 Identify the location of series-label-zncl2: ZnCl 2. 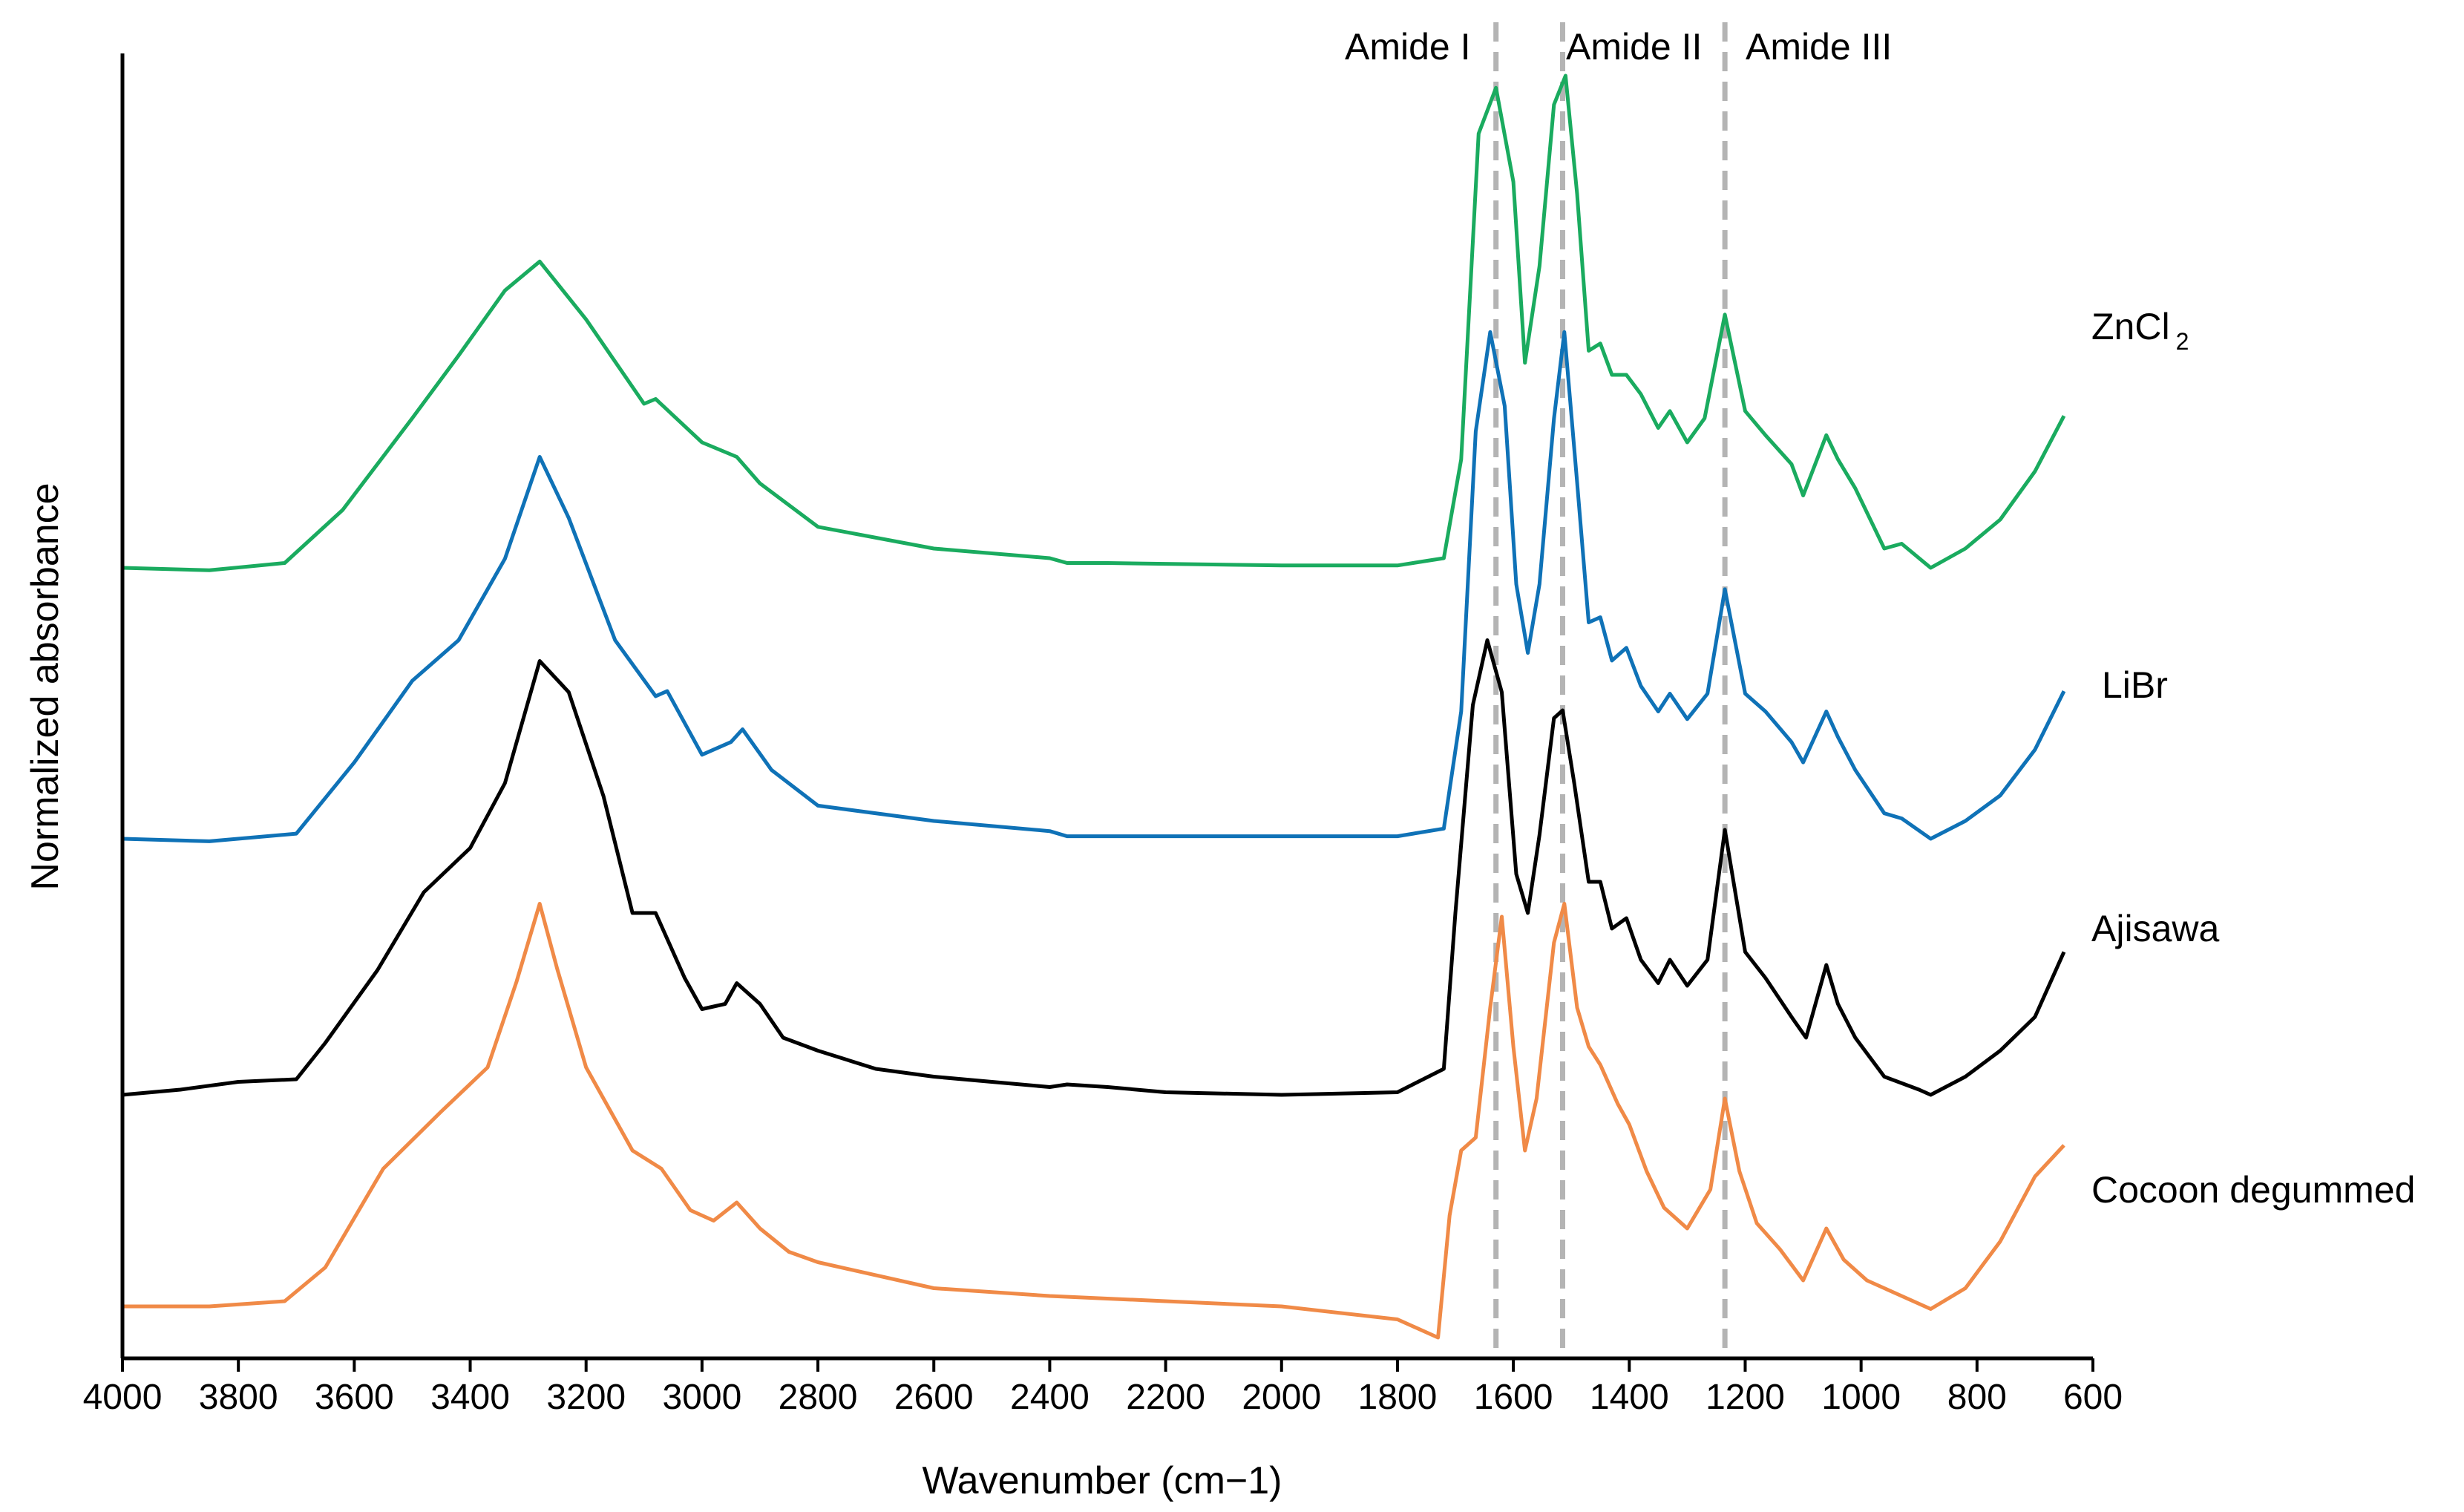
(2140, 330).